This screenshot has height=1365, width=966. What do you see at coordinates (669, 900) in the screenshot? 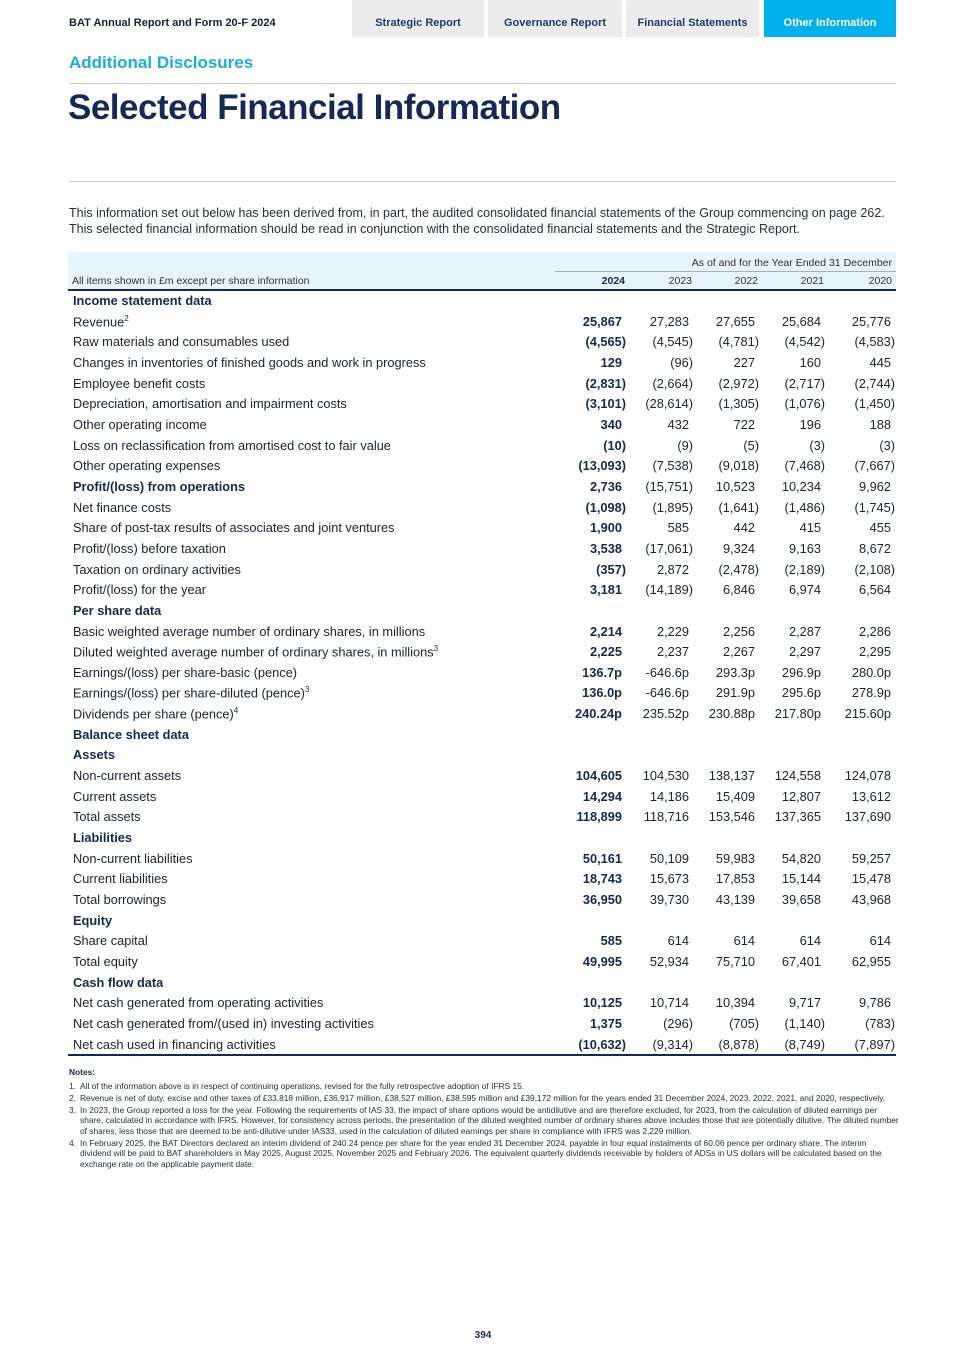
I see `cell-2023: 39,730` at bounding box center [669, 900].